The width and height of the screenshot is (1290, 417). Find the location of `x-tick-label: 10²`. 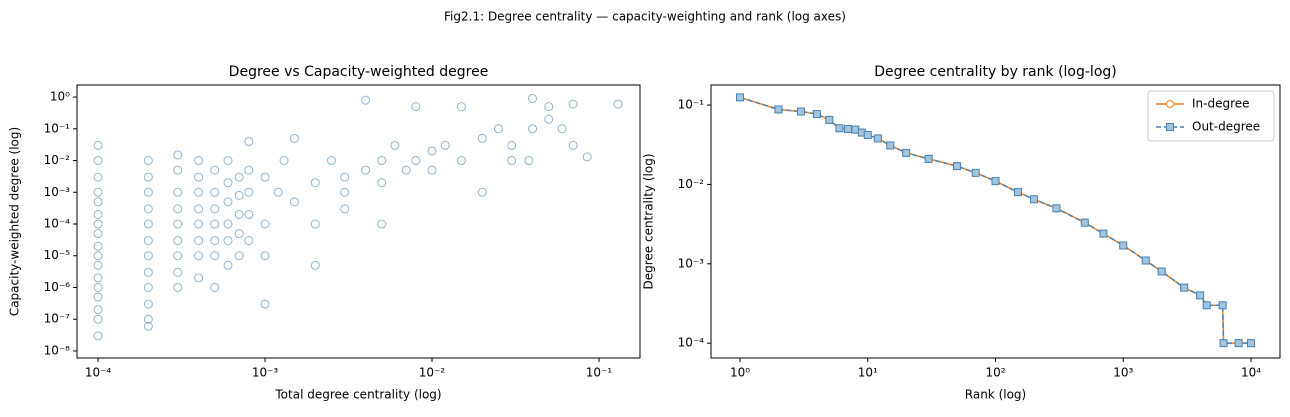

x-tick-label: 10² is located at coordinates (995, 373).